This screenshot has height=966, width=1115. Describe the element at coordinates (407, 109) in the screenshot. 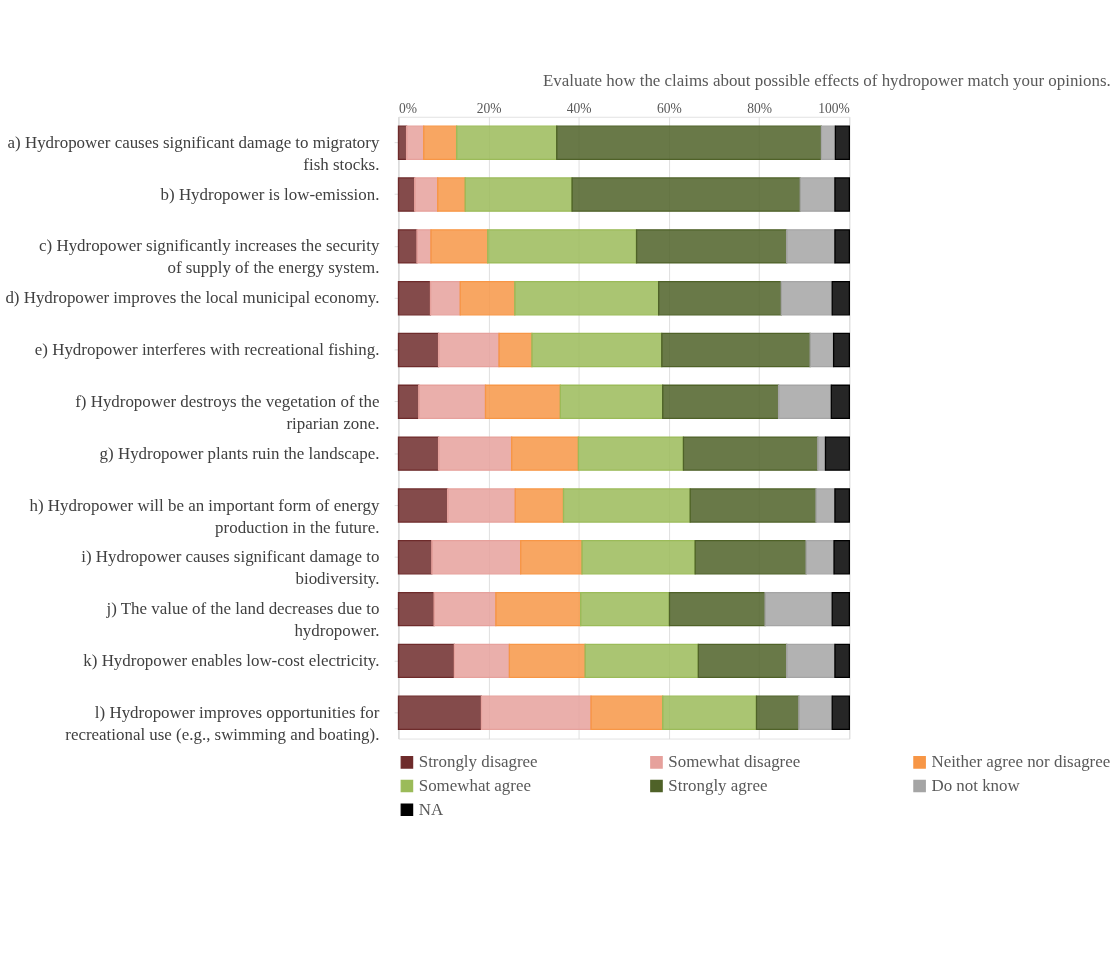

I see `x-tick-label: 0%` at that location.